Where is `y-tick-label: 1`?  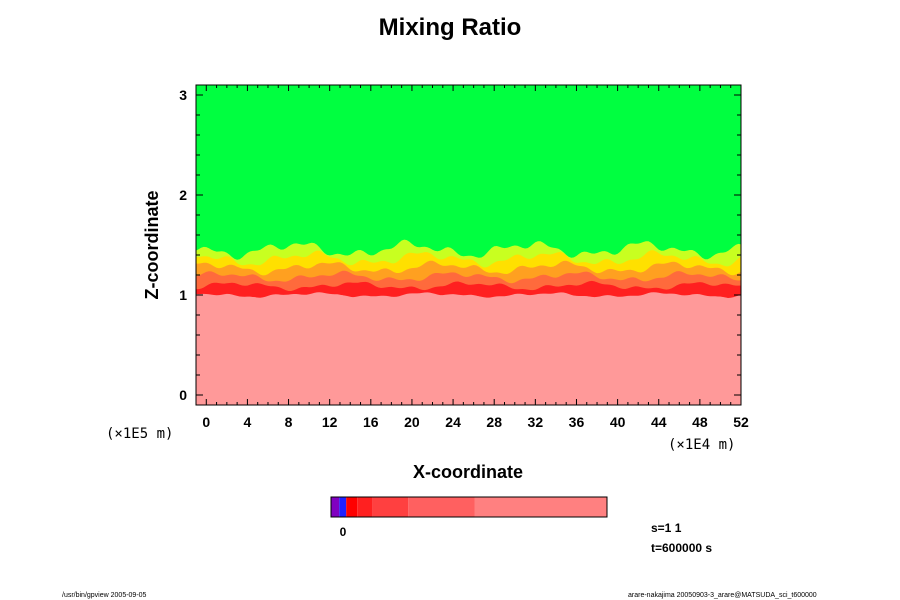
y-tick-label: 1 is located at coordinates (183, 295).